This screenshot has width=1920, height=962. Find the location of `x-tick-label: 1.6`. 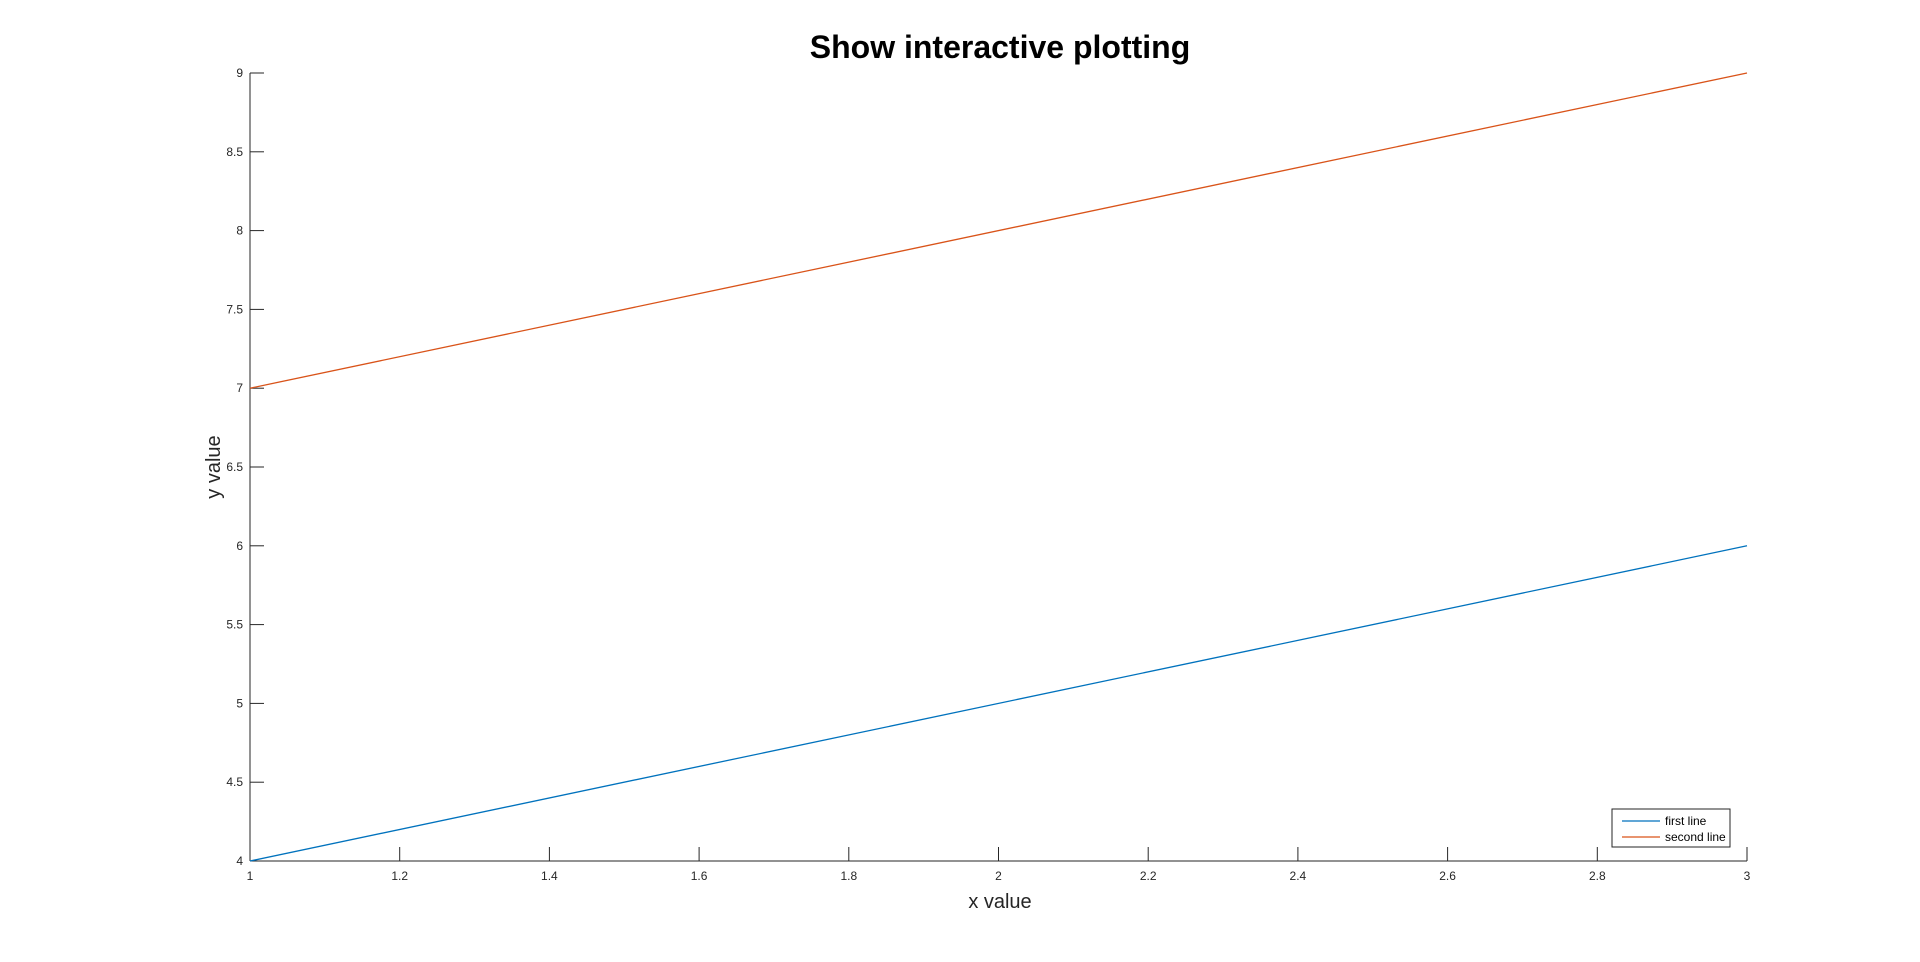

x-tick-label: 1.6 is located at coordinates (699, 876).